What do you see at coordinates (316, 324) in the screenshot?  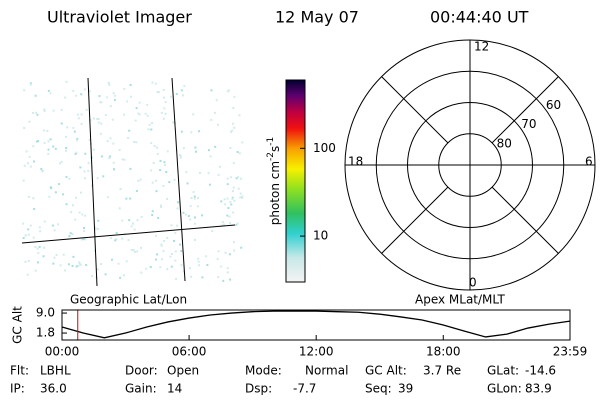 I see `alt-line` at bounding box center [316, 324].